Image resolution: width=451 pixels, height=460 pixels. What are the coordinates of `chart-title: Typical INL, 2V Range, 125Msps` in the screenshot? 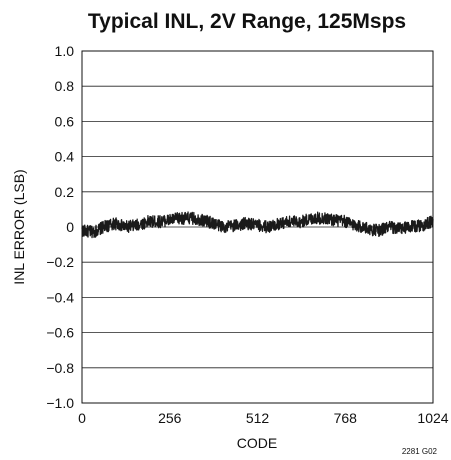 It's located at (247, 21).